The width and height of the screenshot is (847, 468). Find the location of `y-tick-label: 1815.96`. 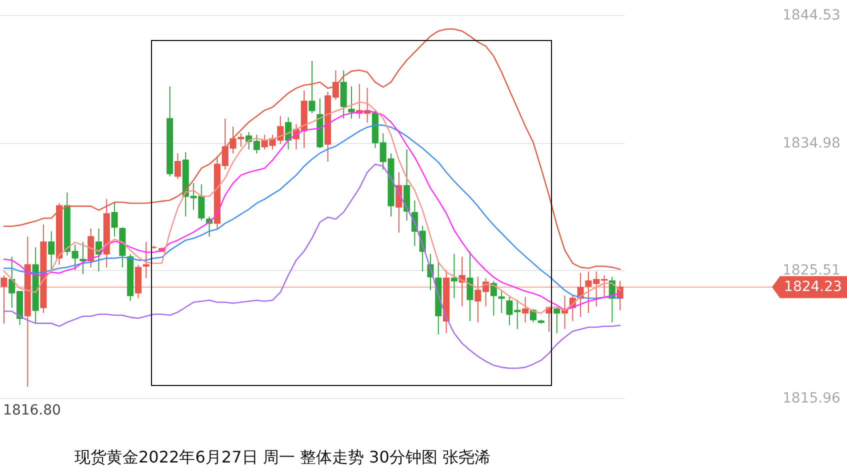

y-tick-label: 1815.96 is located at coordinates (811, 398).